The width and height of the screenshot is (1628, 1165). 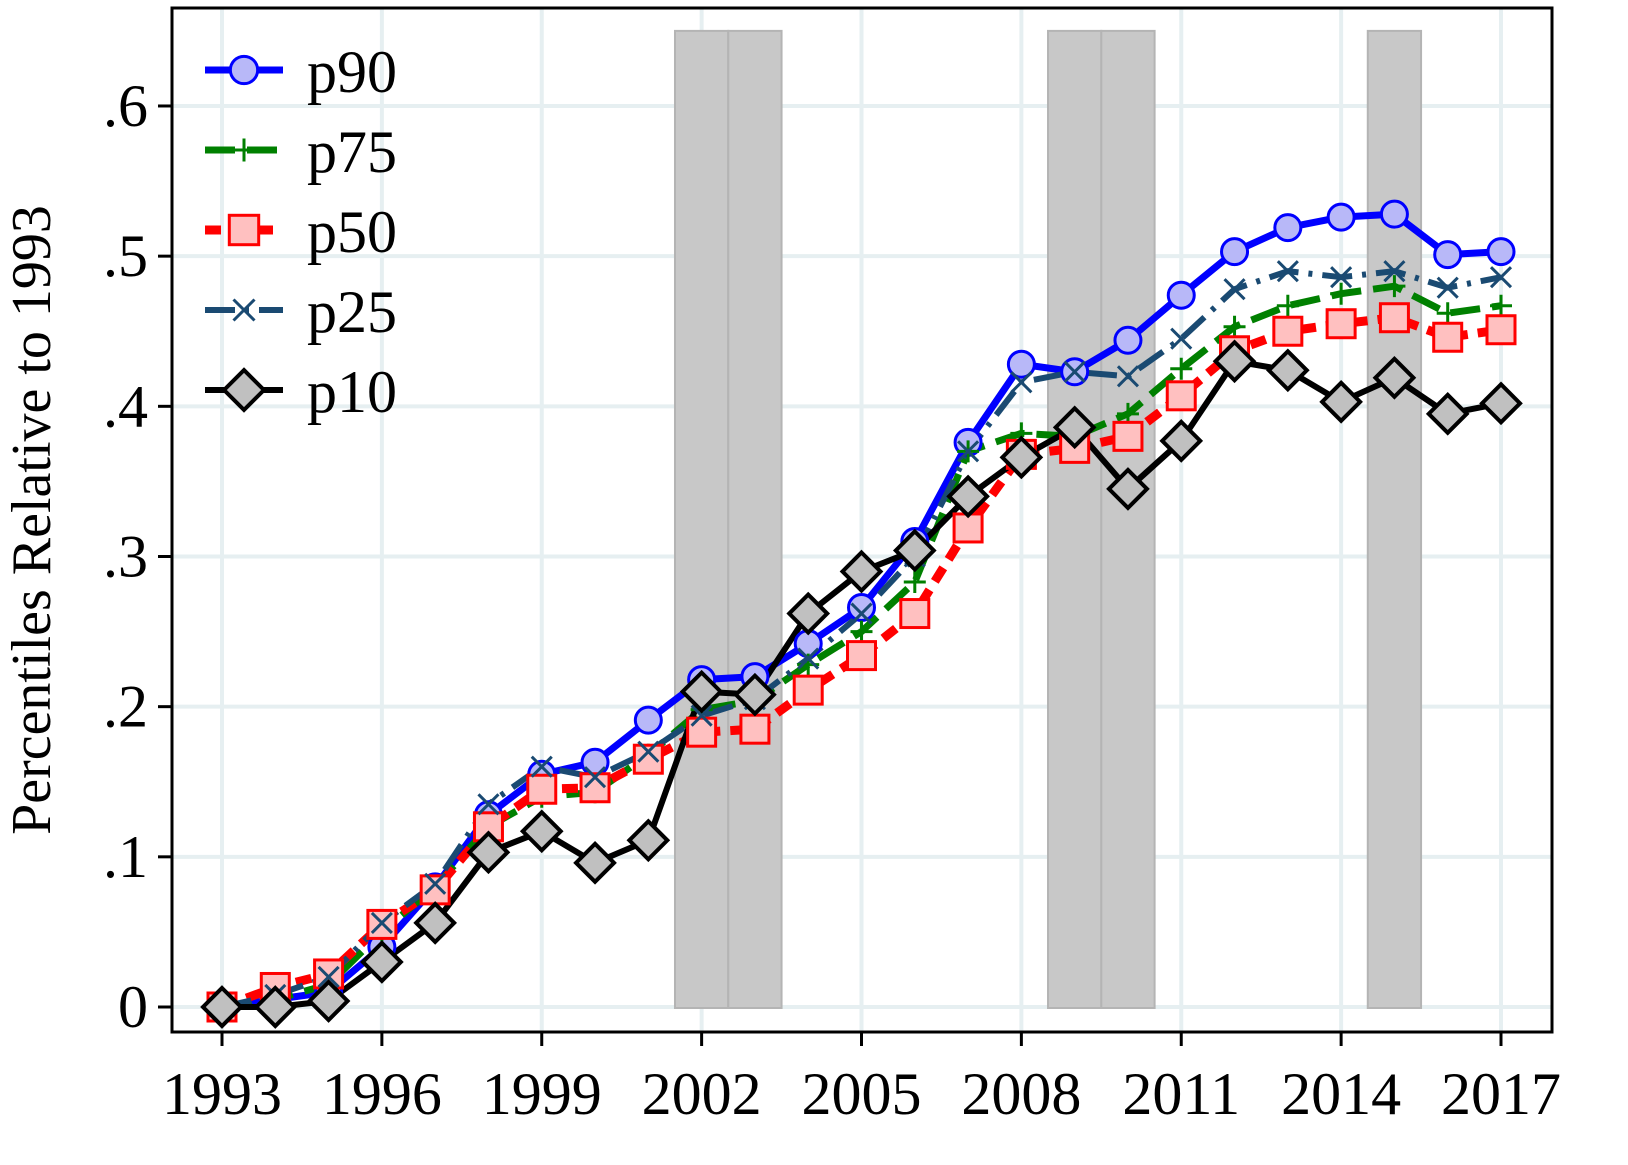 I want to click on x-tick-label: 2014, so click(x=1341, y=1094).